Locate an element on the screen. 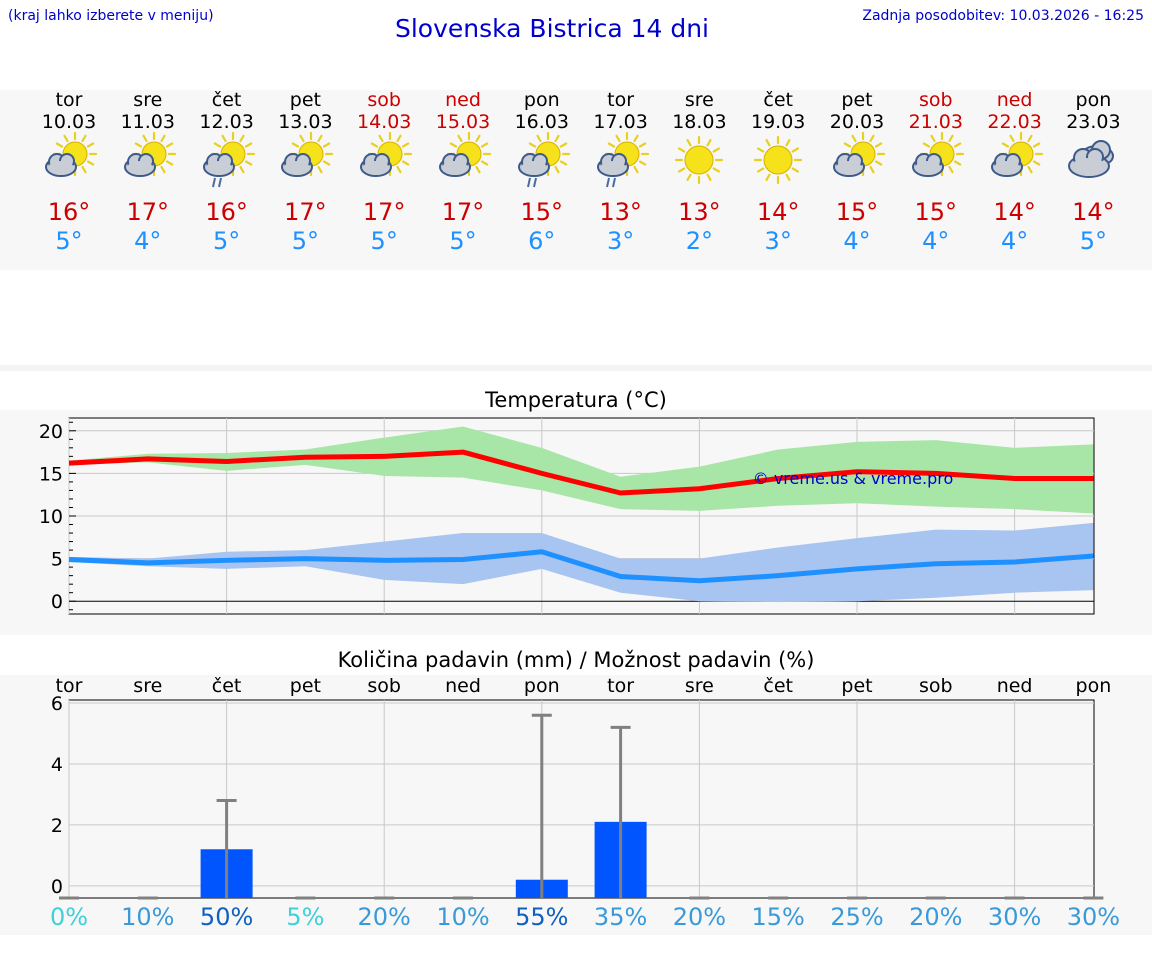 This screenshot has height=975, width=1152. day-date: 15.03 is located at coordinates (463, 122).